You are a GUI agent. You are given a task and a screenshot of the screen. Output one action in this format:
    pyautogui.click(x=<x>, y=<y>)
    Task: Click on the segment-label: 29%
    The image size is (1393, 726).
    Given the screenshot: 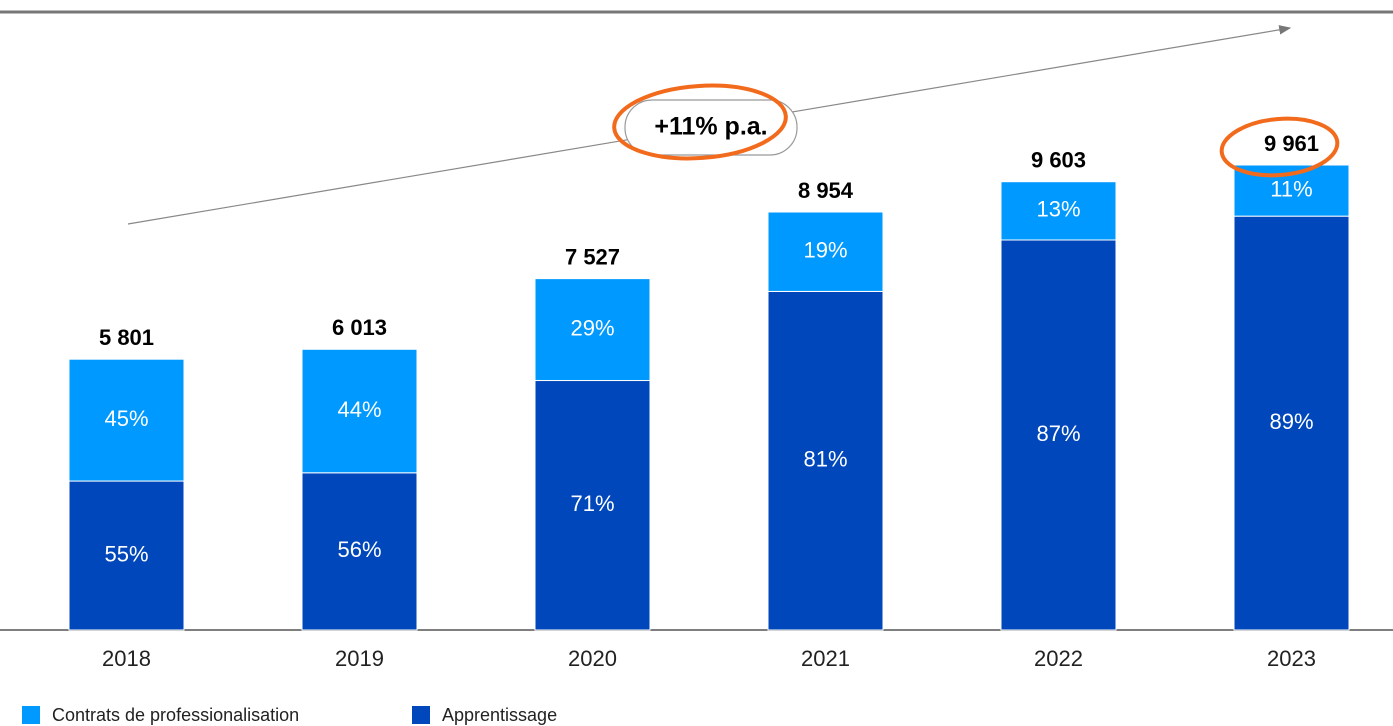 What is the action you would take?
    pyautogui.click(x=592, y=327)
    